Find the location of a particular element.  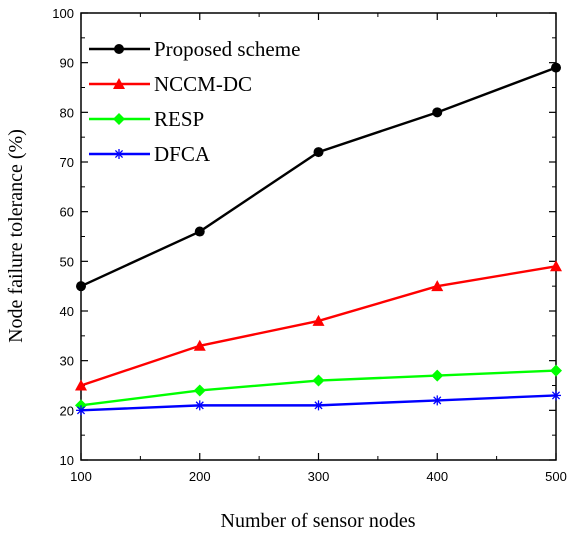

y-tick-label: 30 is located at coordinates (67, 361).